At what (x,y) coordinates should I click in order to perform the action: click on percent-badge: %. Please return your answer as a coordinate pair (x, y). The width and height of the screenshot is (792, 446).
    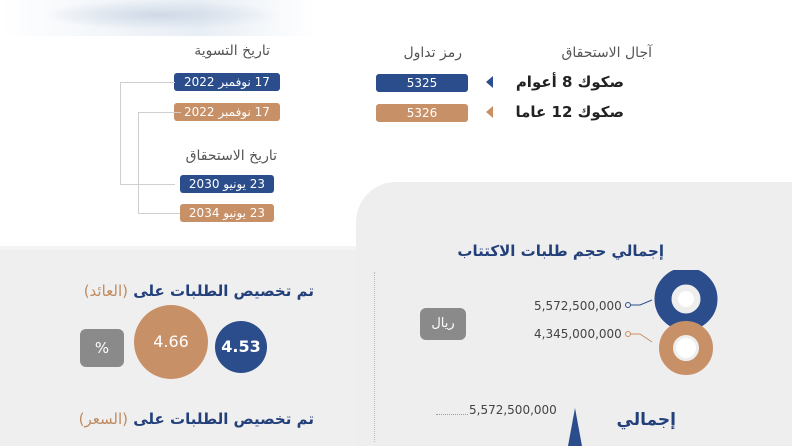
    Looking at the image, I should click on (102, 348).